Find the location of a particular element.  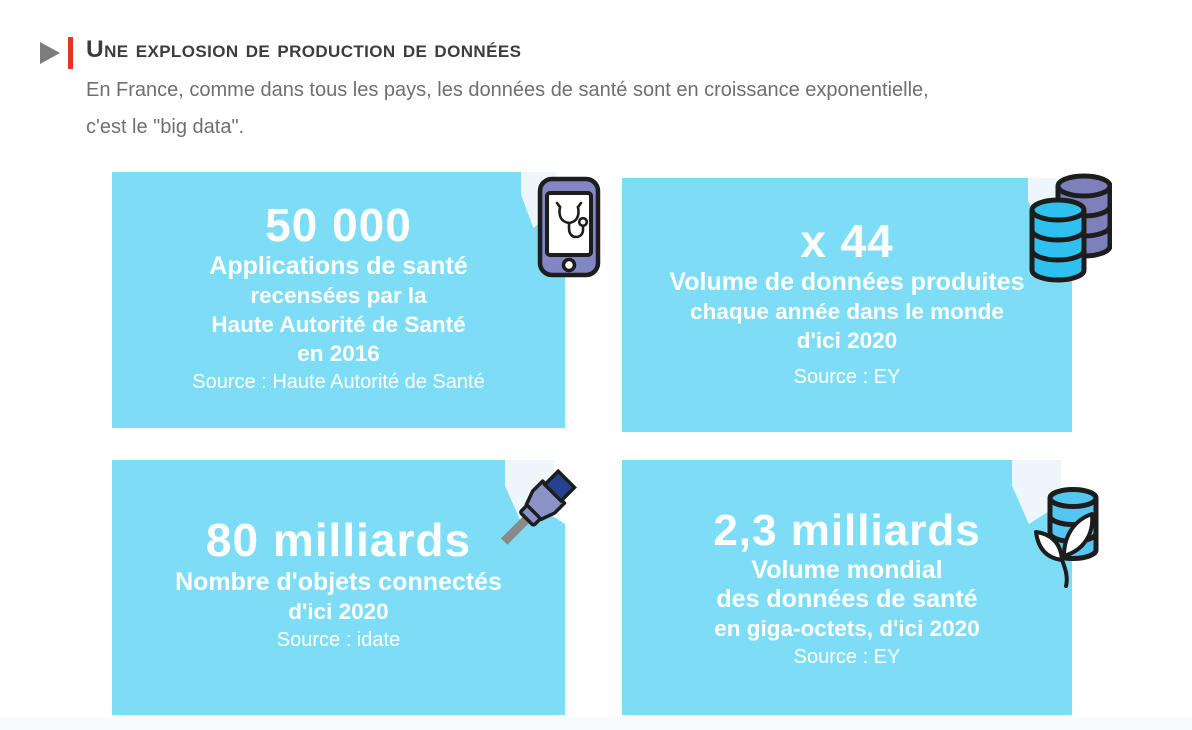

stat-line: Volume de données produites is located at coordinates (847, 282).